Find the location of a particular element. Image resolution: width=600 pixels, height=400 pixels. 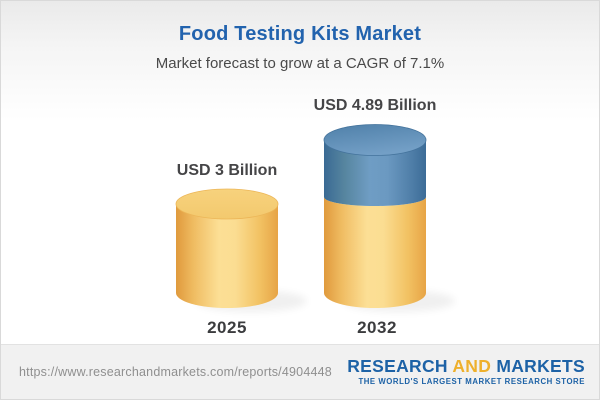

bar-value-label-2032: USD 4.89 Billion is located at coordinates (375, 105).